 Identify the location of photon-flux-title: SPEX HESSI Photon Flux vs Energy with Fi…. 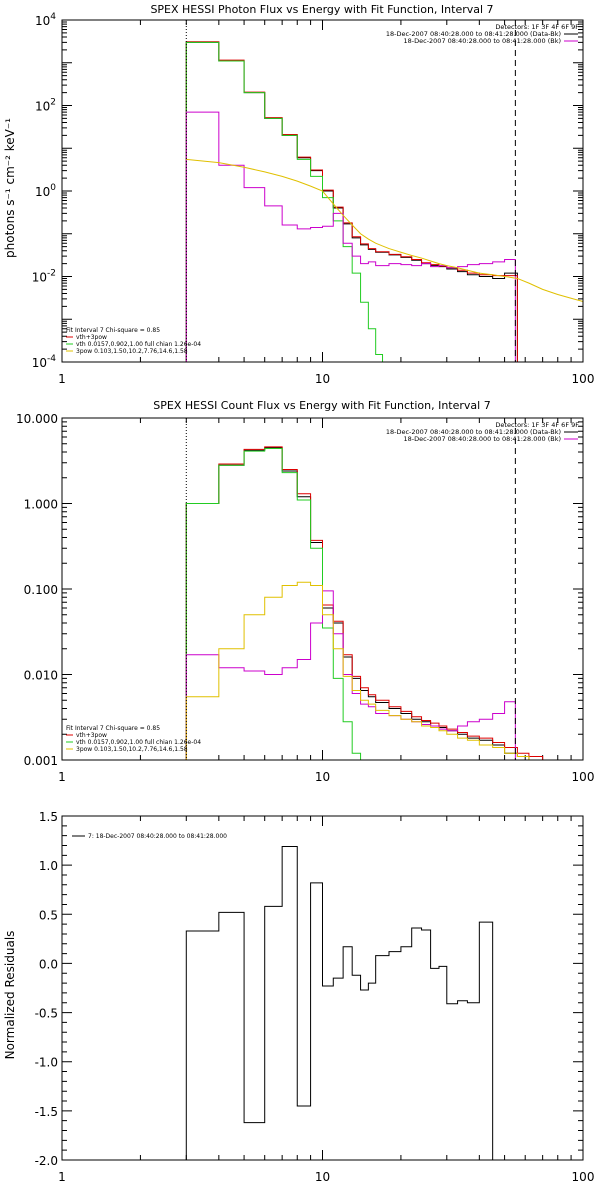
(321, 9).